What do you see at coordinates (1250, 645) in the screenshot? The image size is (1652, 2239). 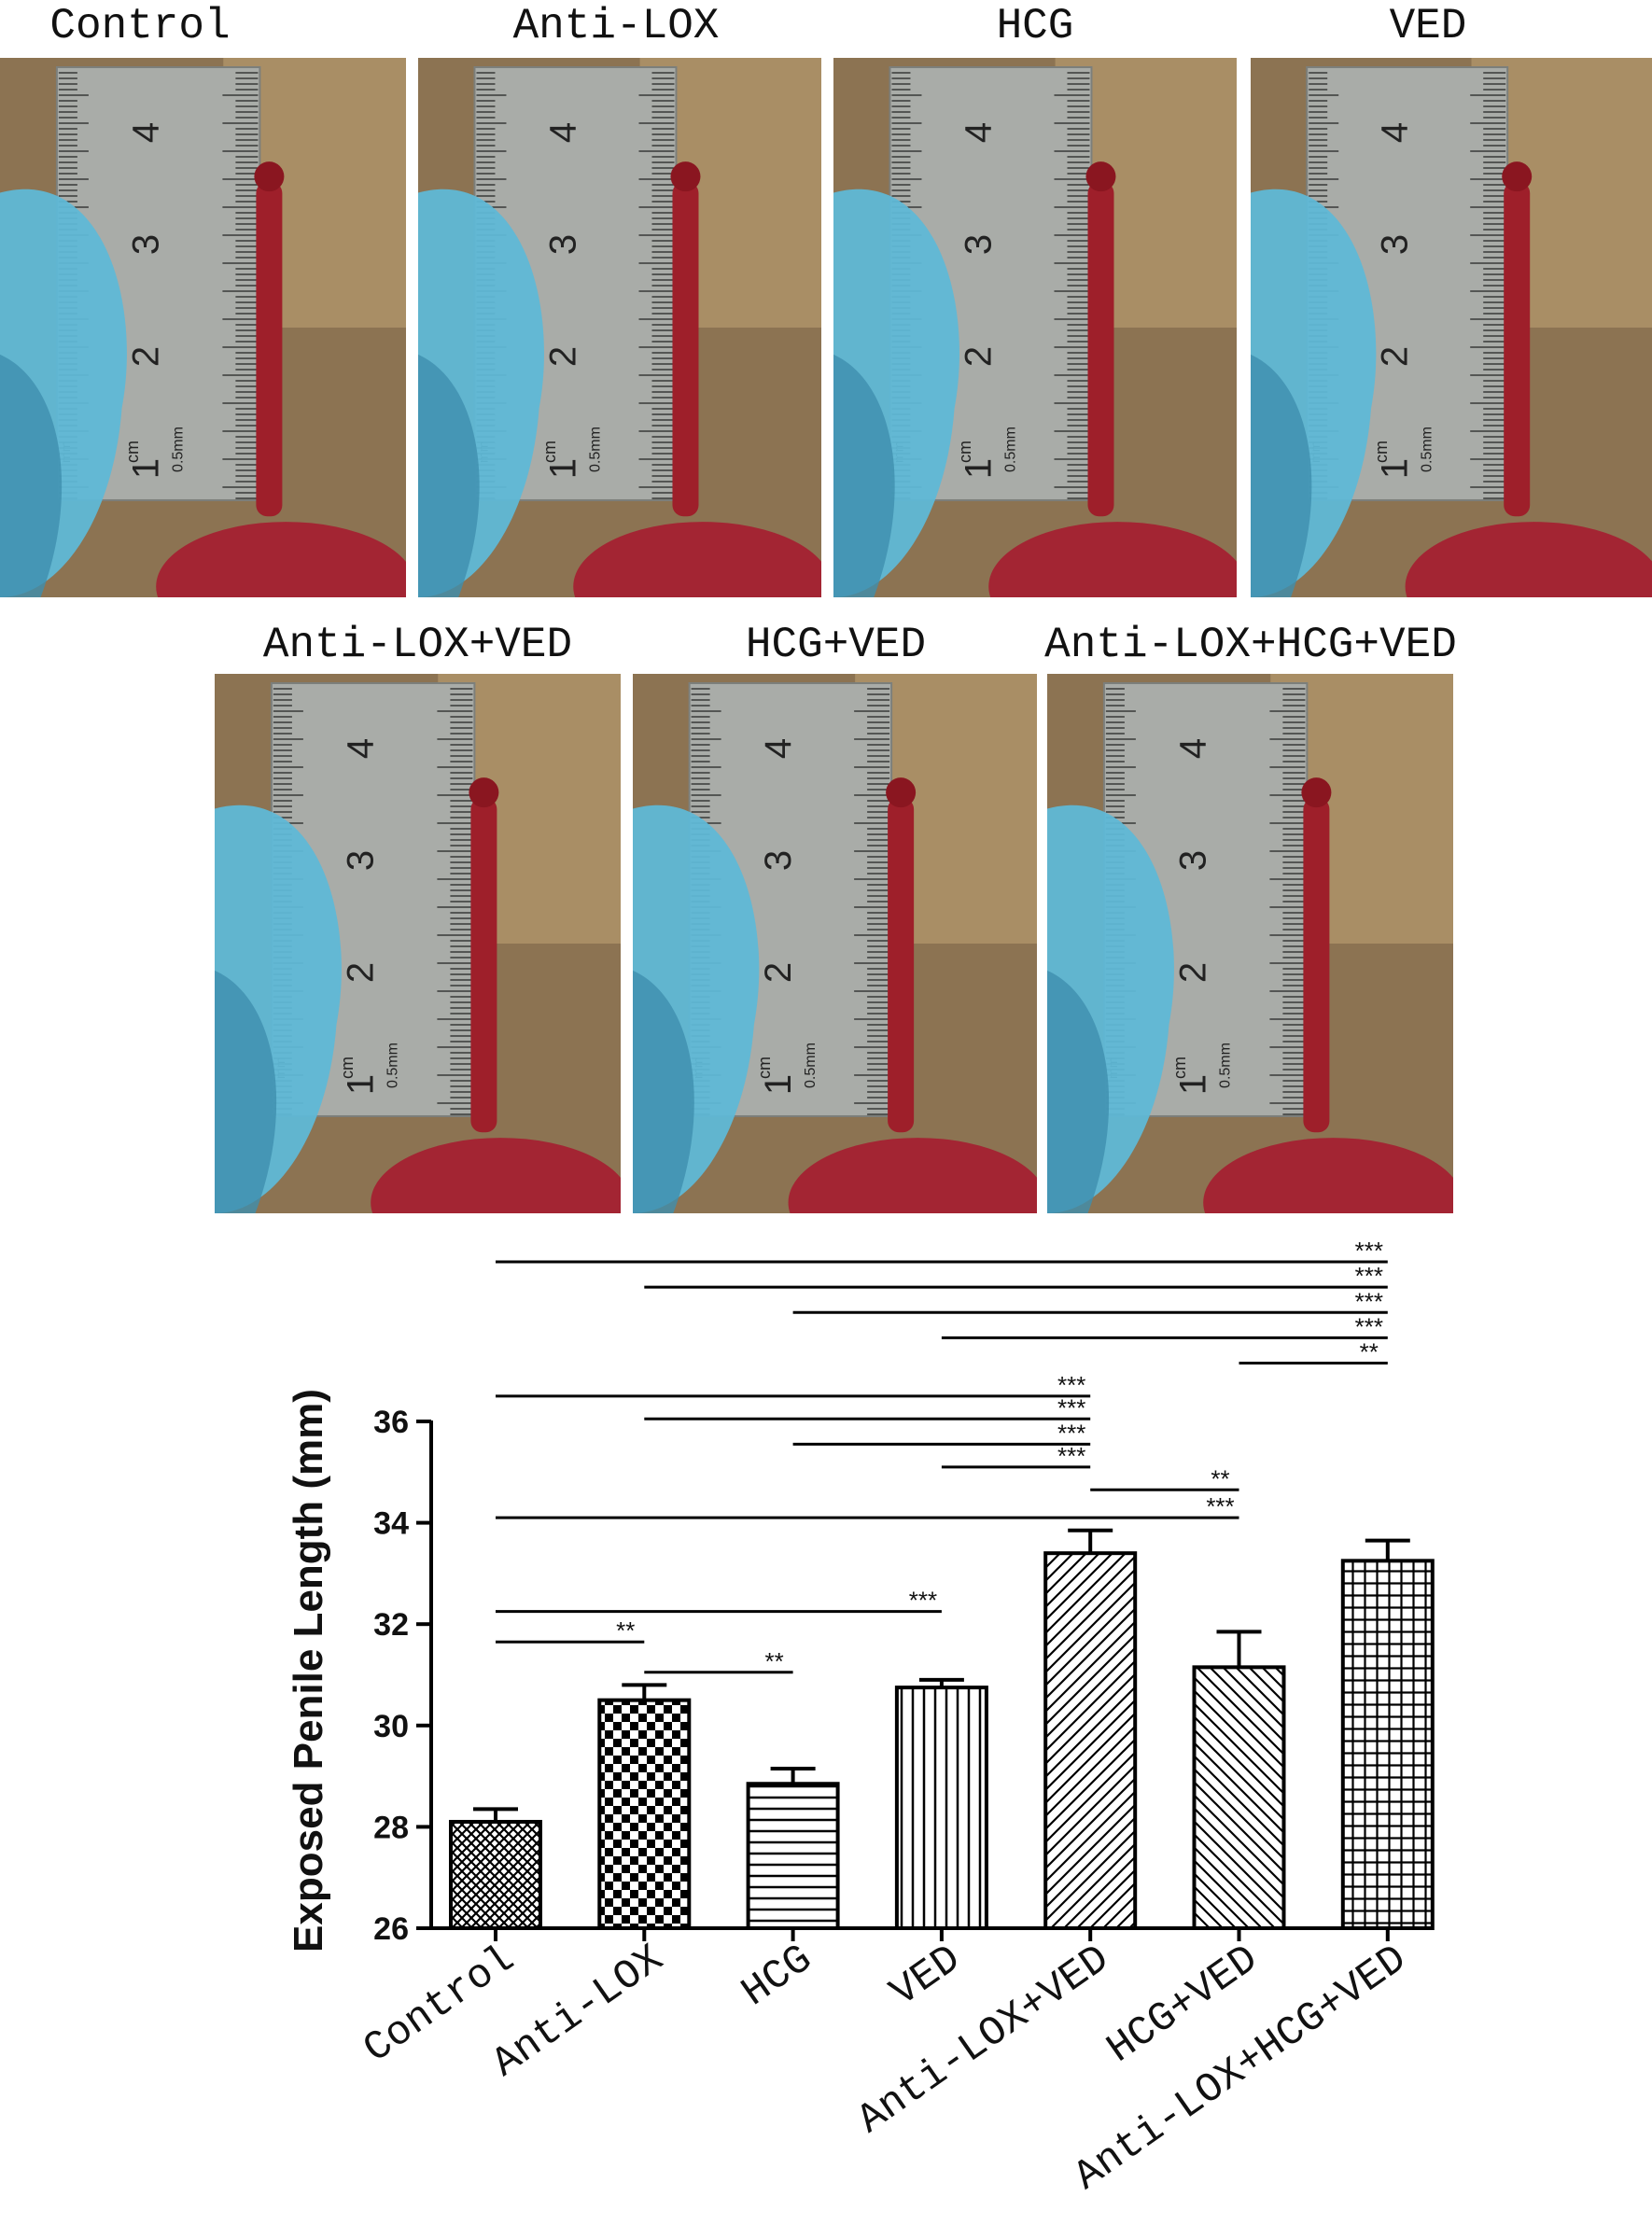 I see `panel-label-anti-lox-hcg-ved: Anti-LOX+HCG+VED` at bounding box center [1250, 645].